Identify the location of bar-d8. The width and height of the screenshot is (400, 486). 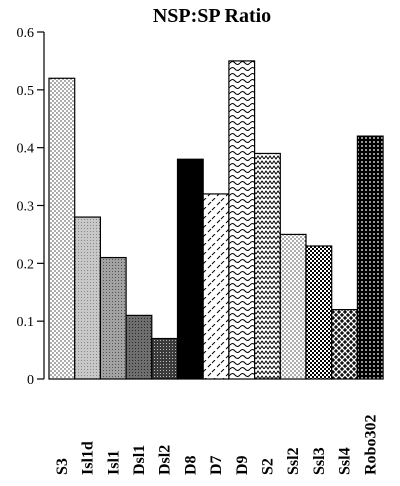
(190, 269).